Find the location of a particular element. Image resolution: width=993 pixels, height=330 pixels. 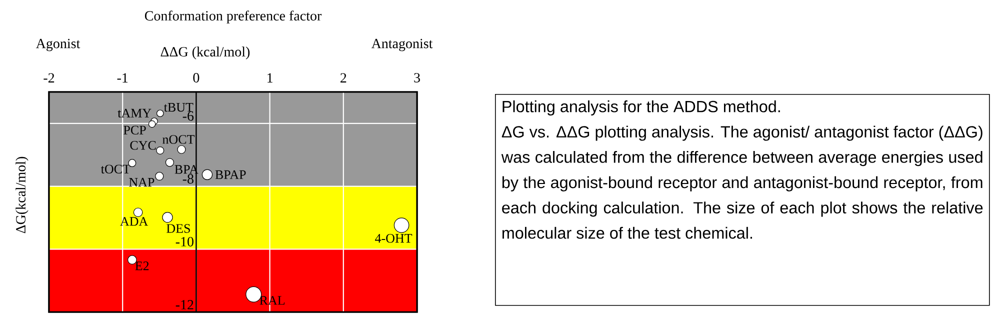

y-tick-label: -6 is located at coordinates (188, 116).